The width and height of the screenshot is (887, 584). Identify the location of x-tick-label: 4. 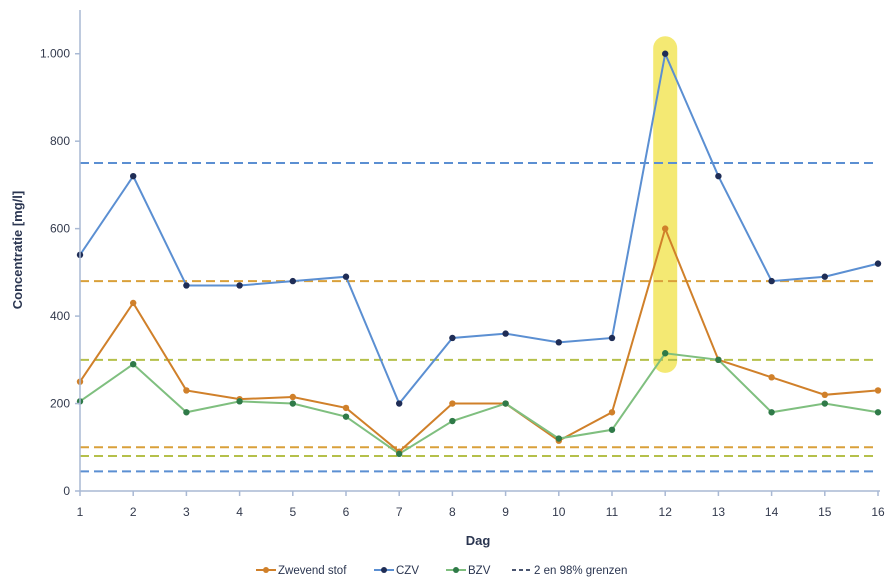
(239, 512).